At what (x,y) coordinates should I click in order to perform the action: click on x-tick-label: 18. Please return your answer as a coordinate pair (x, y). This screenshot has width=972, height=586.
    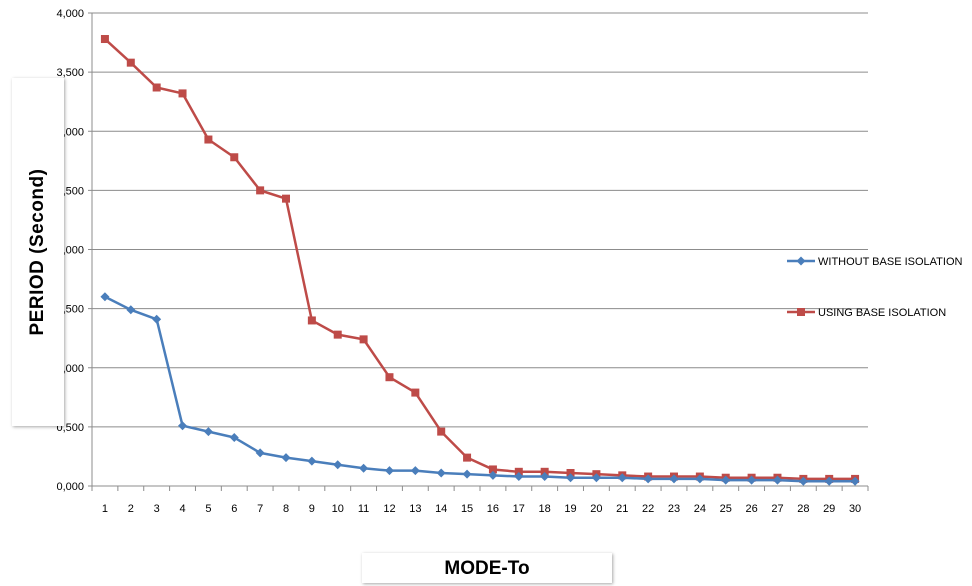
    Looking at the image, I should click on (545, 509).